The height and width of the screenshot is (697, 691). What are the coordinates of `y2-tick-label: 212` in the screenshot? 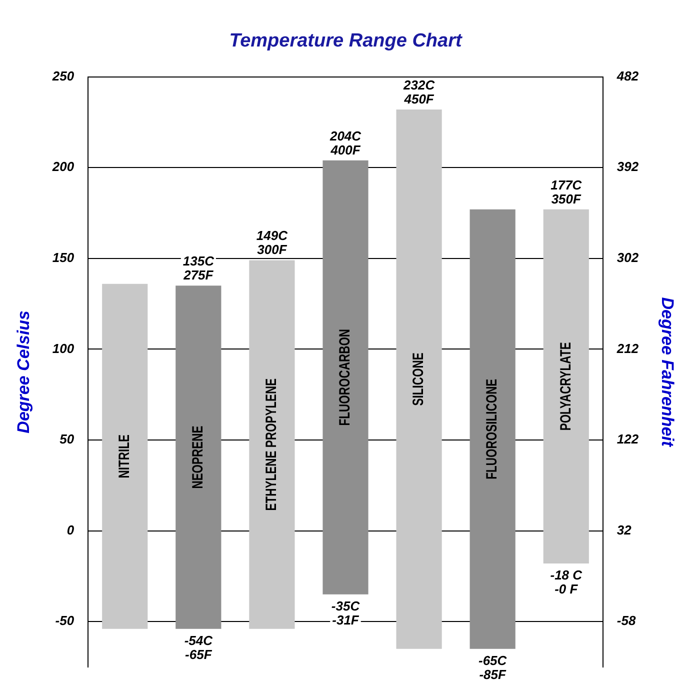 It's located at (628, 348).